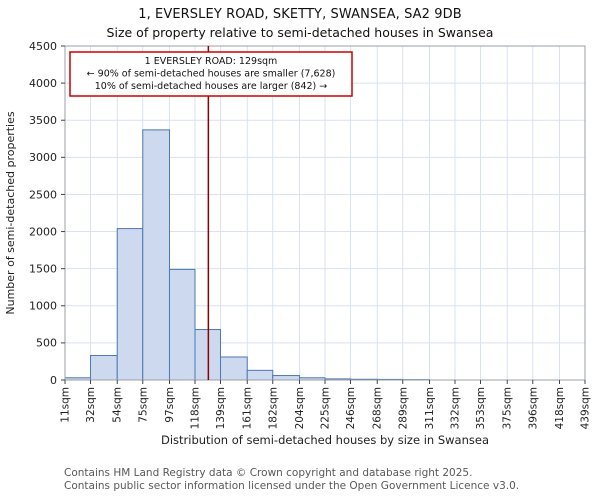 The height and width of the screenshot is (500, 600). What do you see at coordinates (481, 408) in the screenshot?
I see `x-tick-label: 353sqm` at bounding box center [481, 408].